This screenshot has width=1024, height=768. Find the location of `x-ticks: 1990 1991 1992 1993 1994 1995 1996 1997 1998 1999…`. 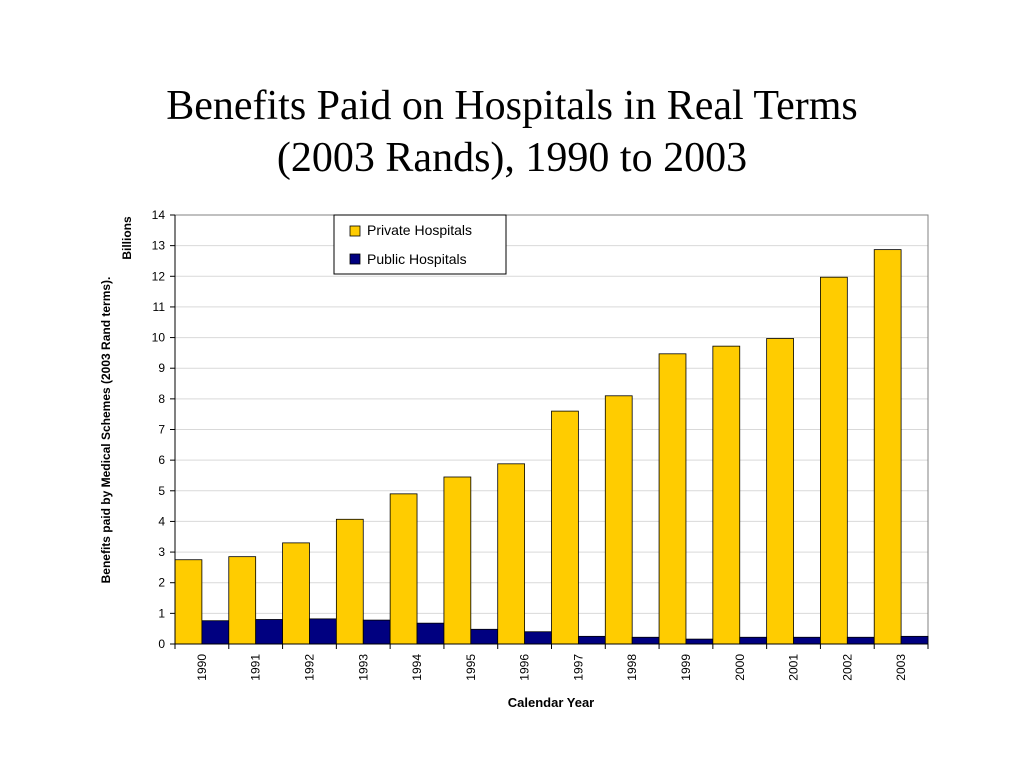

x-ticks: 1990 1991 1992 1993 1994 1995 1996 1997 1998 1999… is located at coordinates (551, 662).